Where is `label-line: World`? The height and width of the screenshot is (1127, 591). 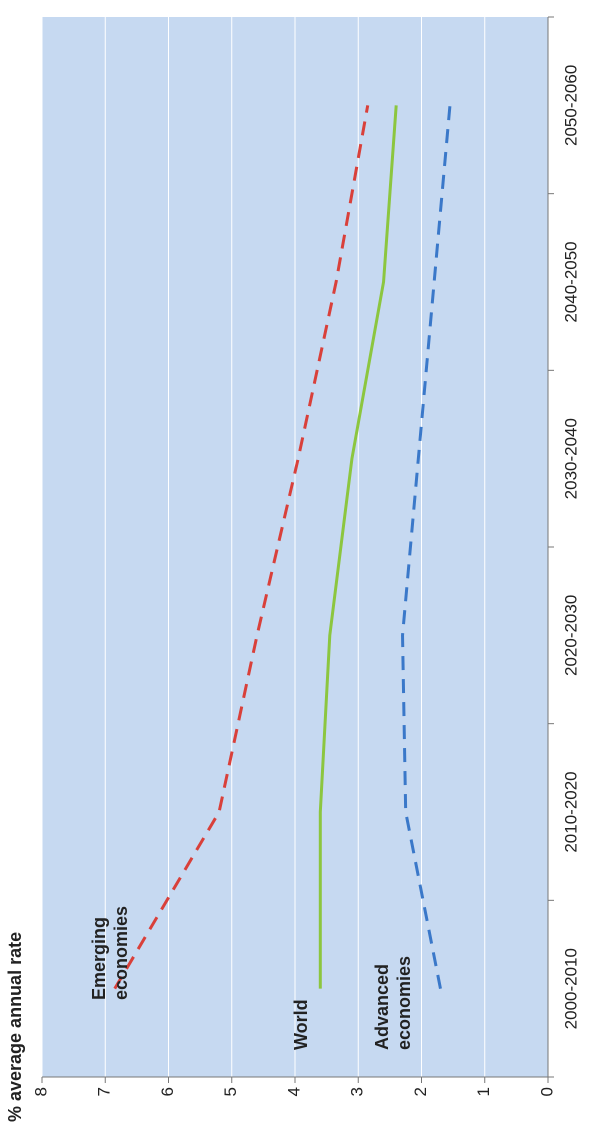
label-line: World is located at coordinates (301, 1024).